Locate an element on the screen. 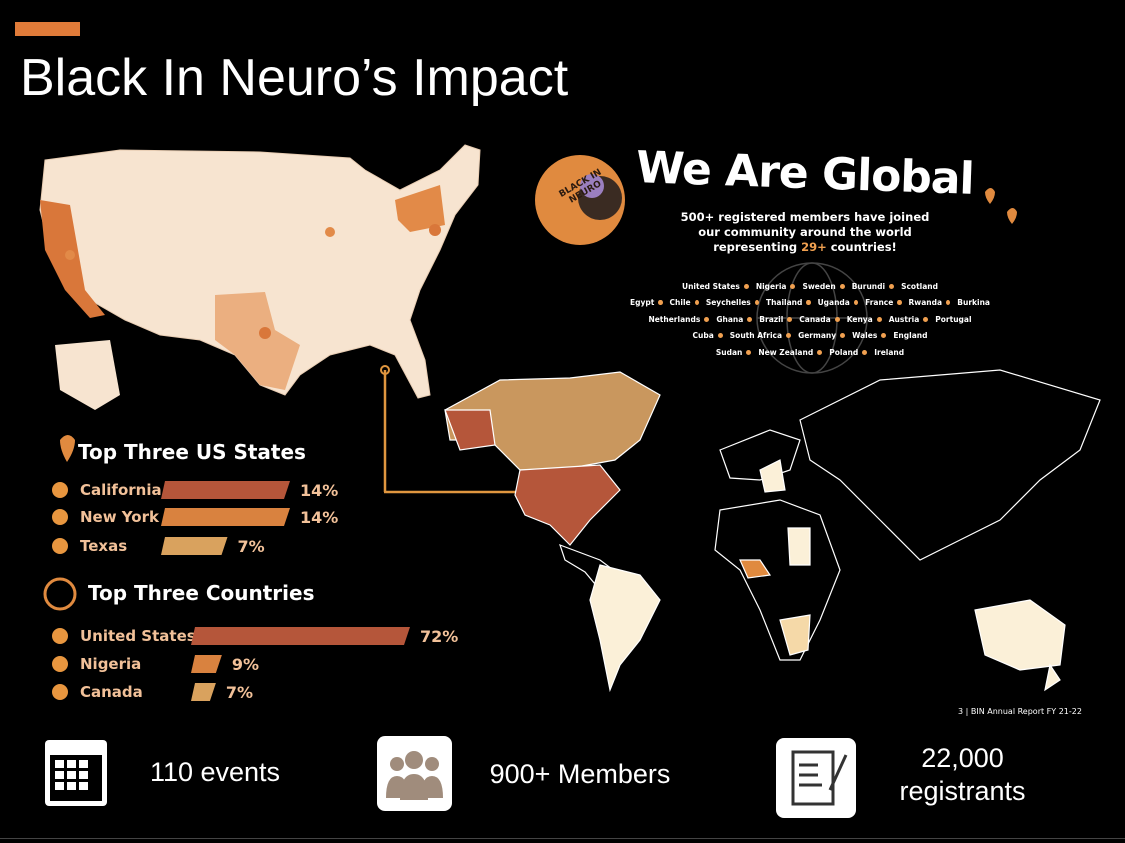 The height and width of the screenshot is (843, 1125). country: Ghana is located at coordinates (730, 319).